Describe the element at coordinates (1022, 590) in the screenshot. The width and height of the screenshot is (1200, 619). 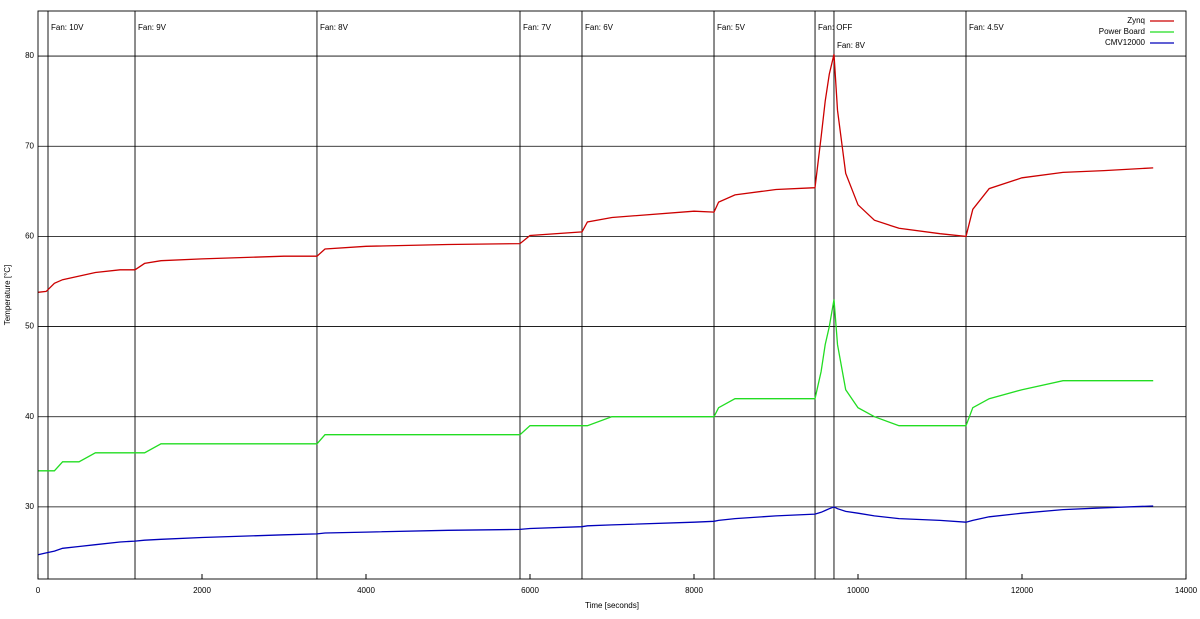
I see `x-tick-label: 12000` at that location.